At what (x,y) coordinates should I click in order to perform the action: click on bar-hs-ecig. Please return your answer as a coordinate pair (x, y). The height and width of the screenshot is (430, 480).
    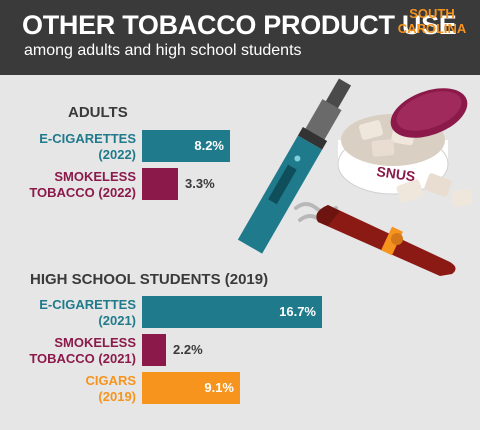
    Looking at the image, I should click on (232, 312).